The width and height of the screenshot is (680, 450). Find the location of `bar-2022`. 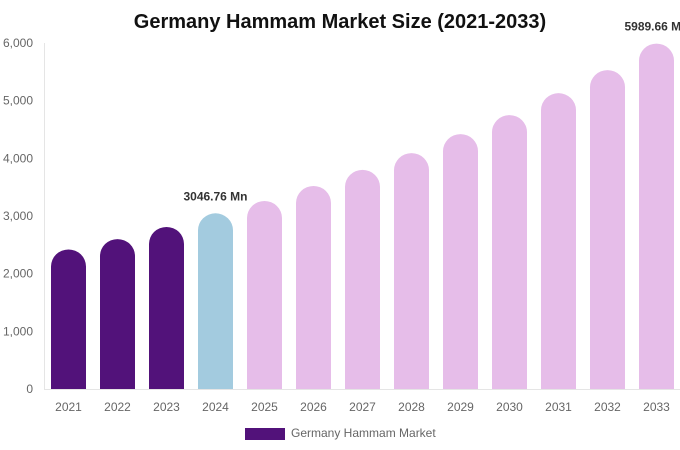

bar-2022 is located at coordinates (117, 314).